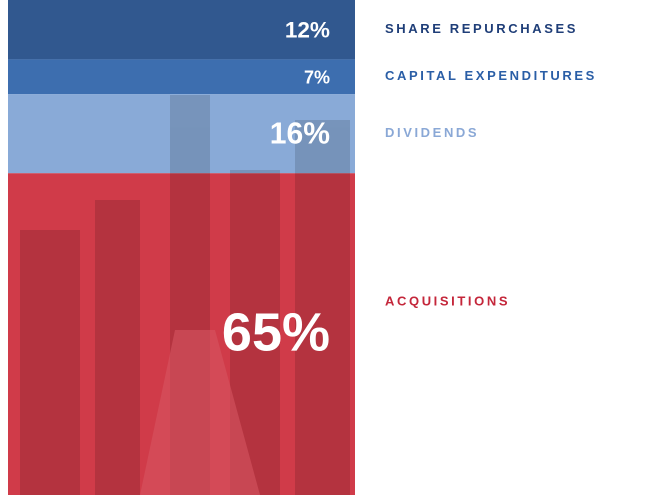 This screenshot has height=502, width=672. Describe the element at coordinates (432, 132) in the screenshot. I see `legend-label: DIVIDENDS` at that location.